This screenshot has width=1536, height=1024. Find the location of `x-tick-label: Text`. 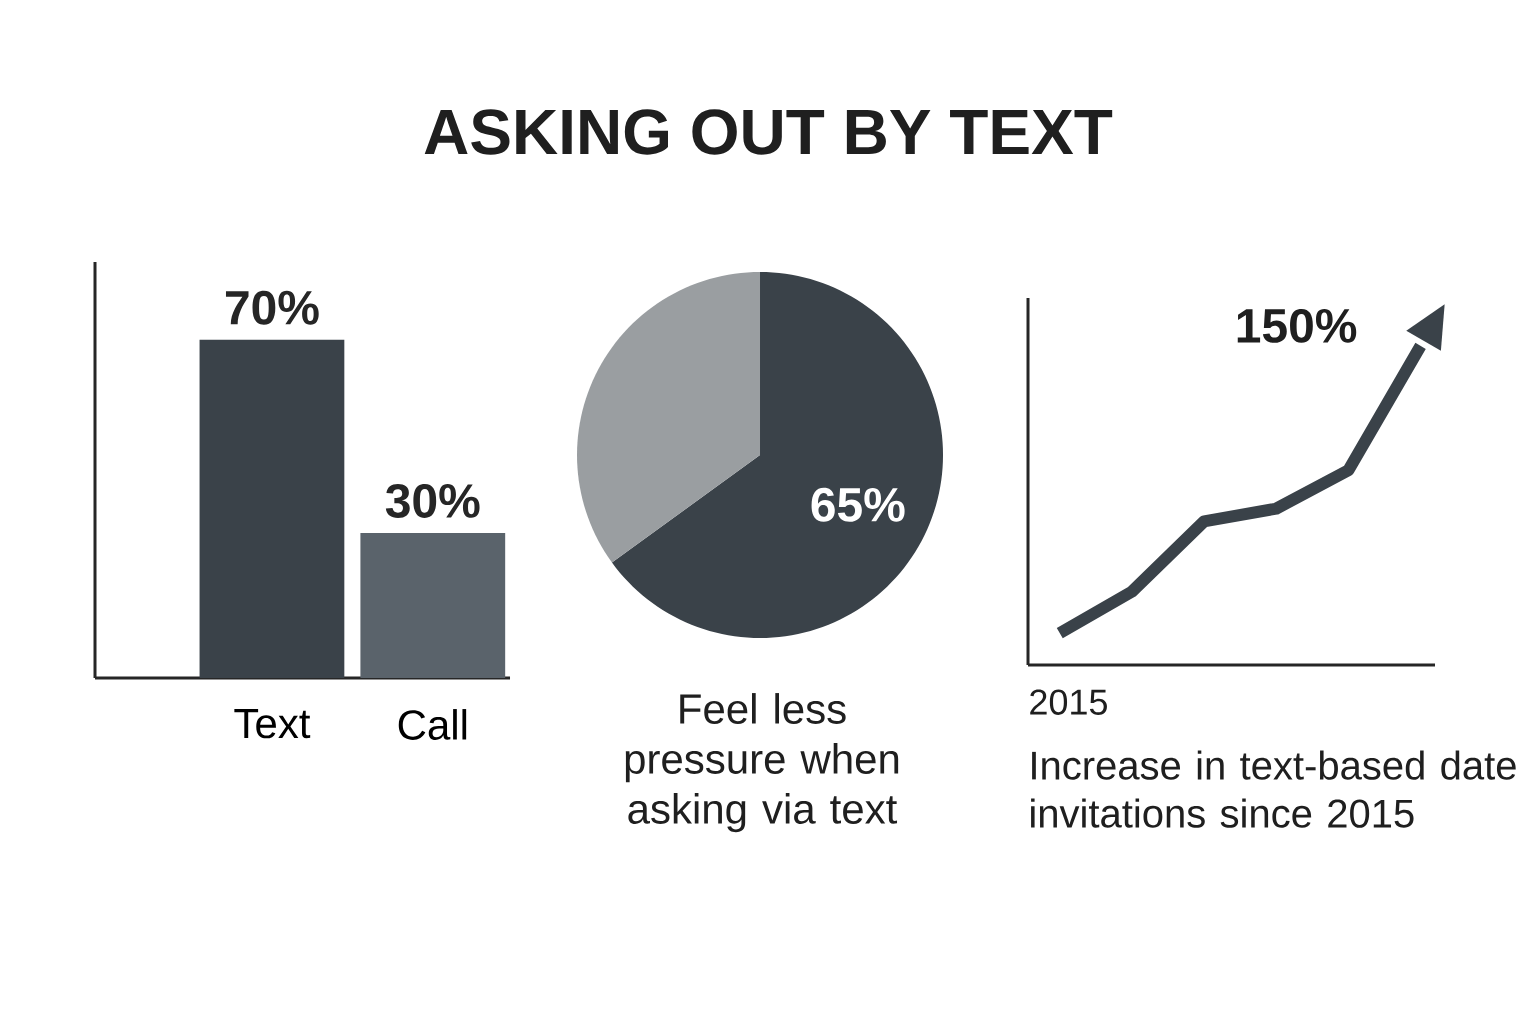

x-tick-label: Text is located at coordinates (272, 724).